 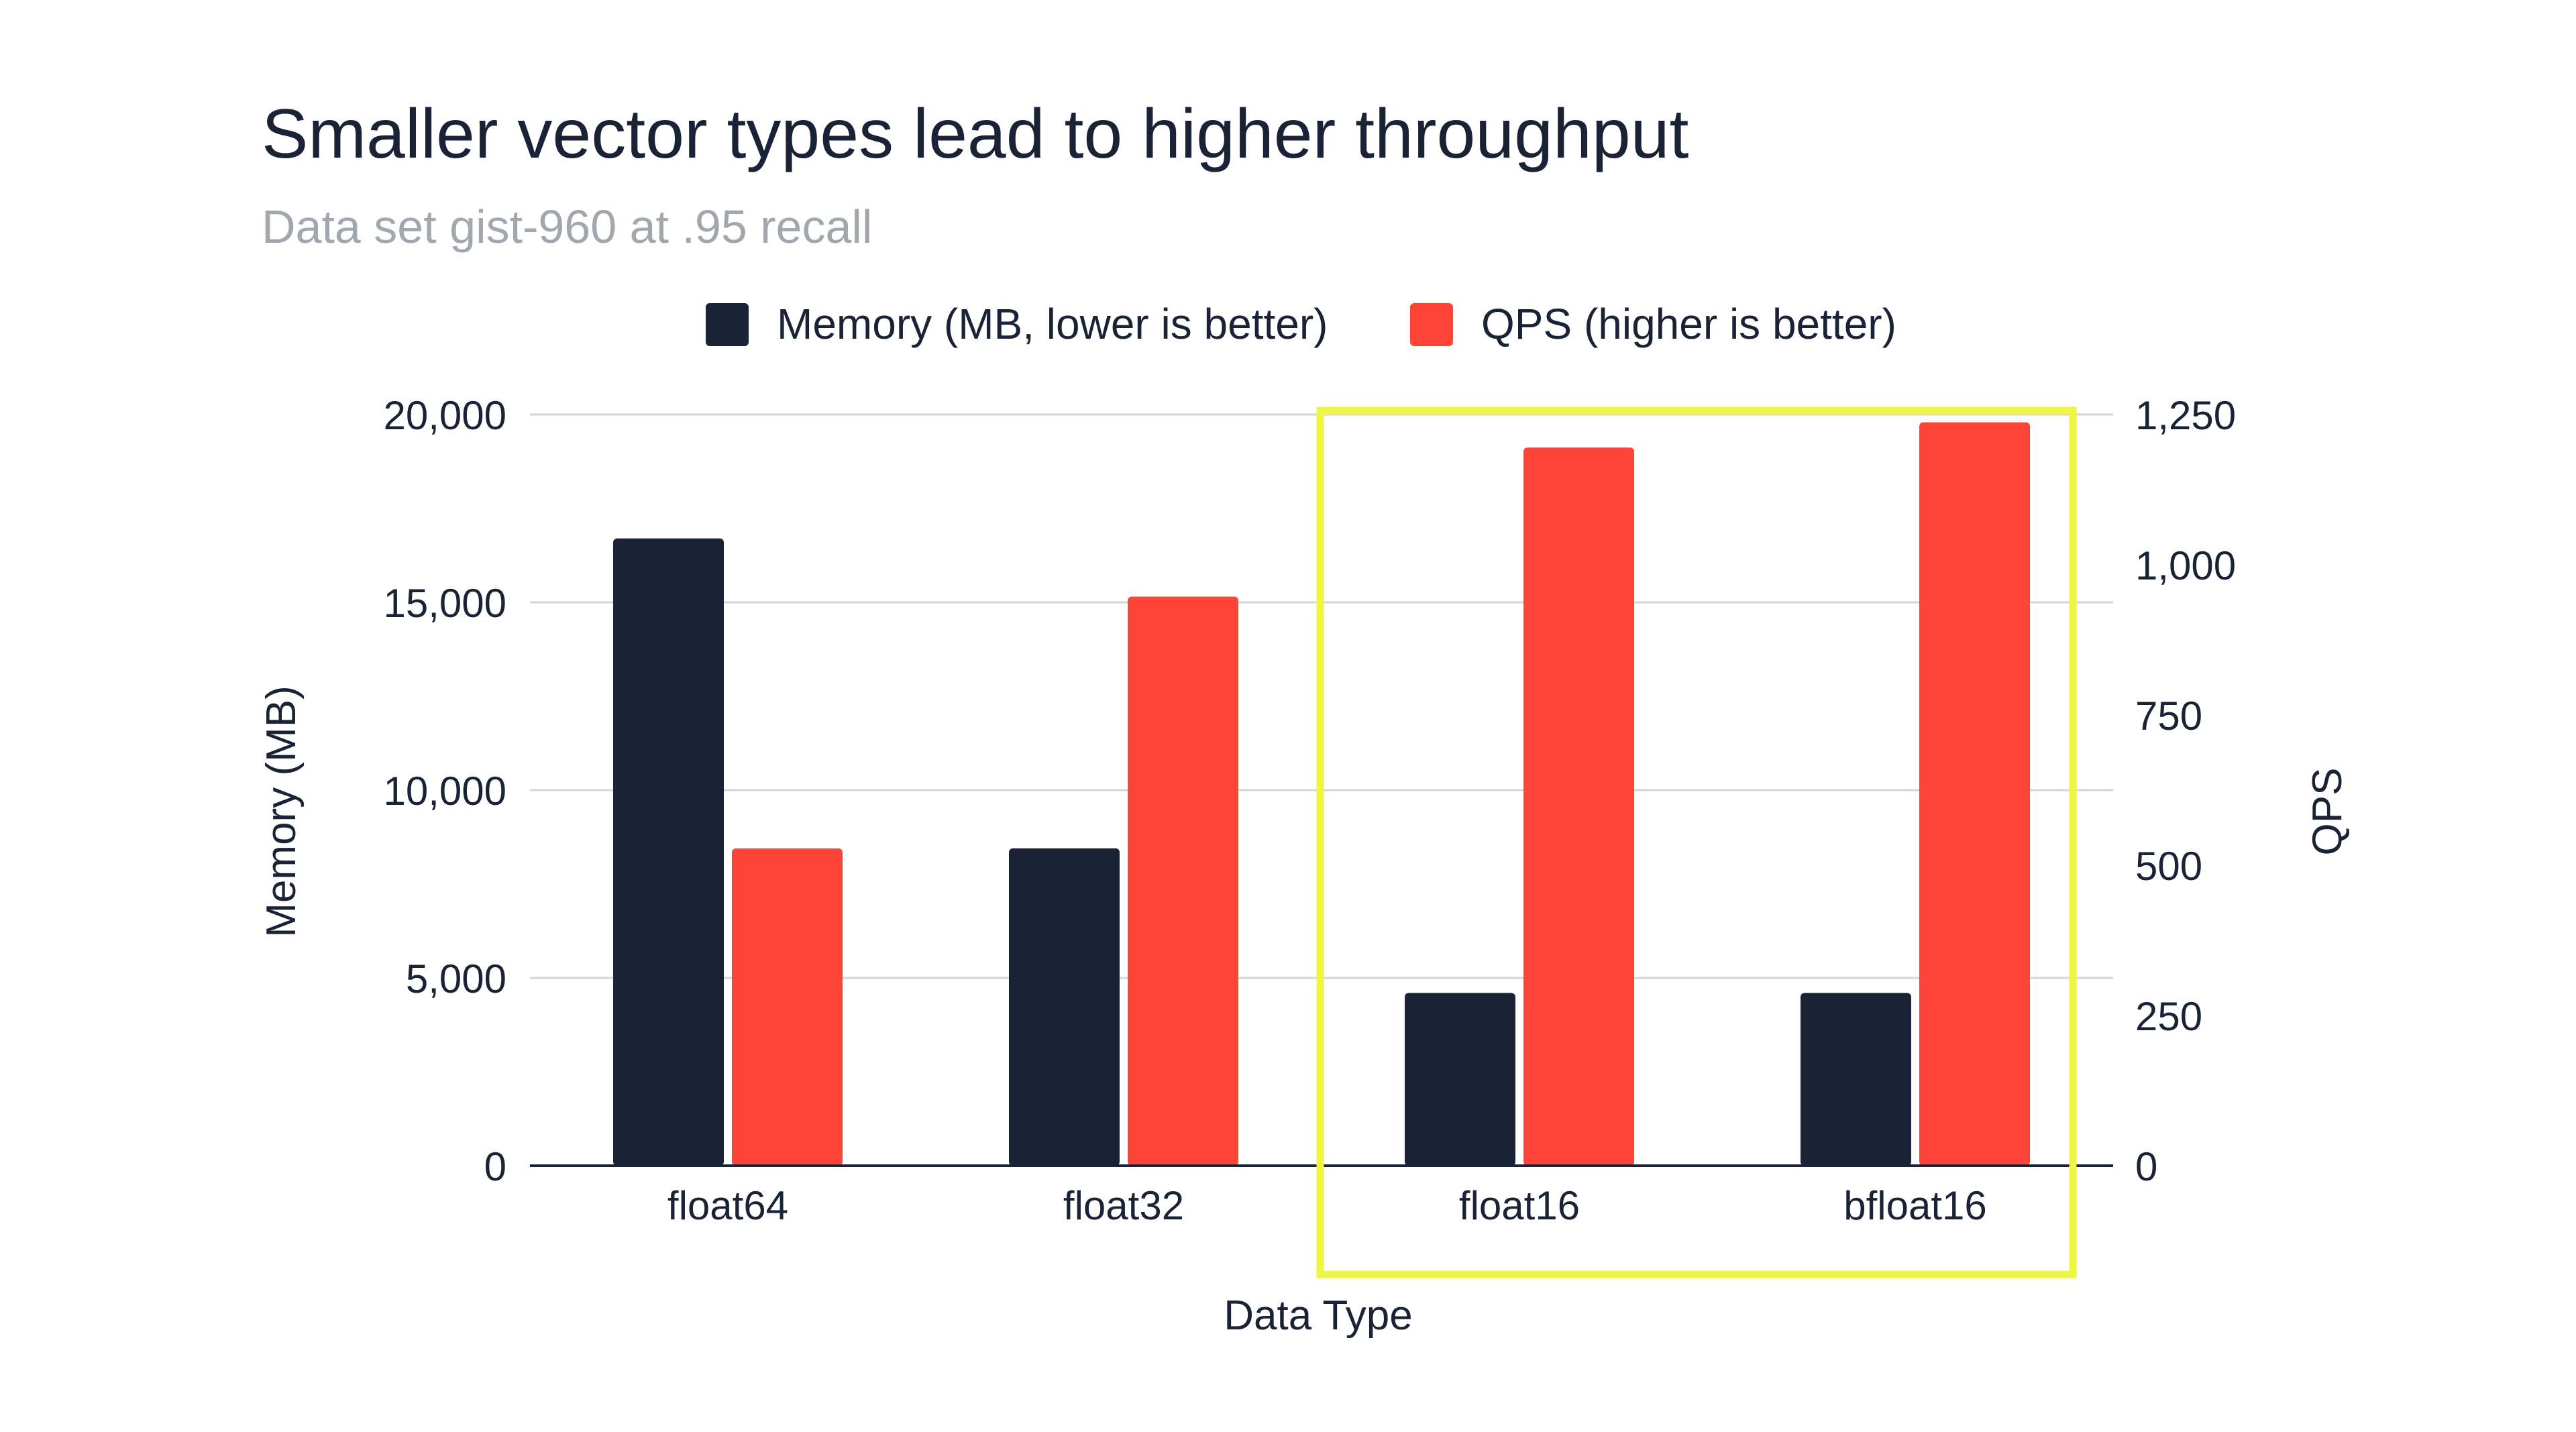 I want to click on y-axis-left-ticks: 0 5,000 10,000 15,000 20,000, so click(x=444, y=791).